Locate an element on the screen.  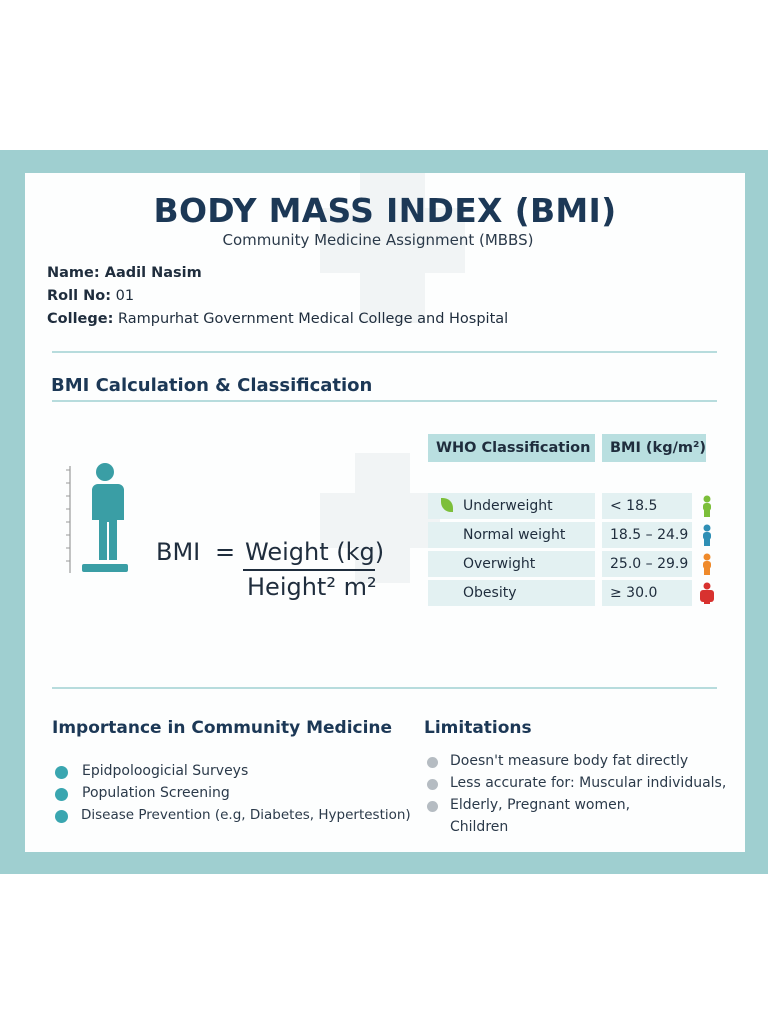
subtitle: Community Medicine Assignment (MBBS) is located at coordinates (378, 240).